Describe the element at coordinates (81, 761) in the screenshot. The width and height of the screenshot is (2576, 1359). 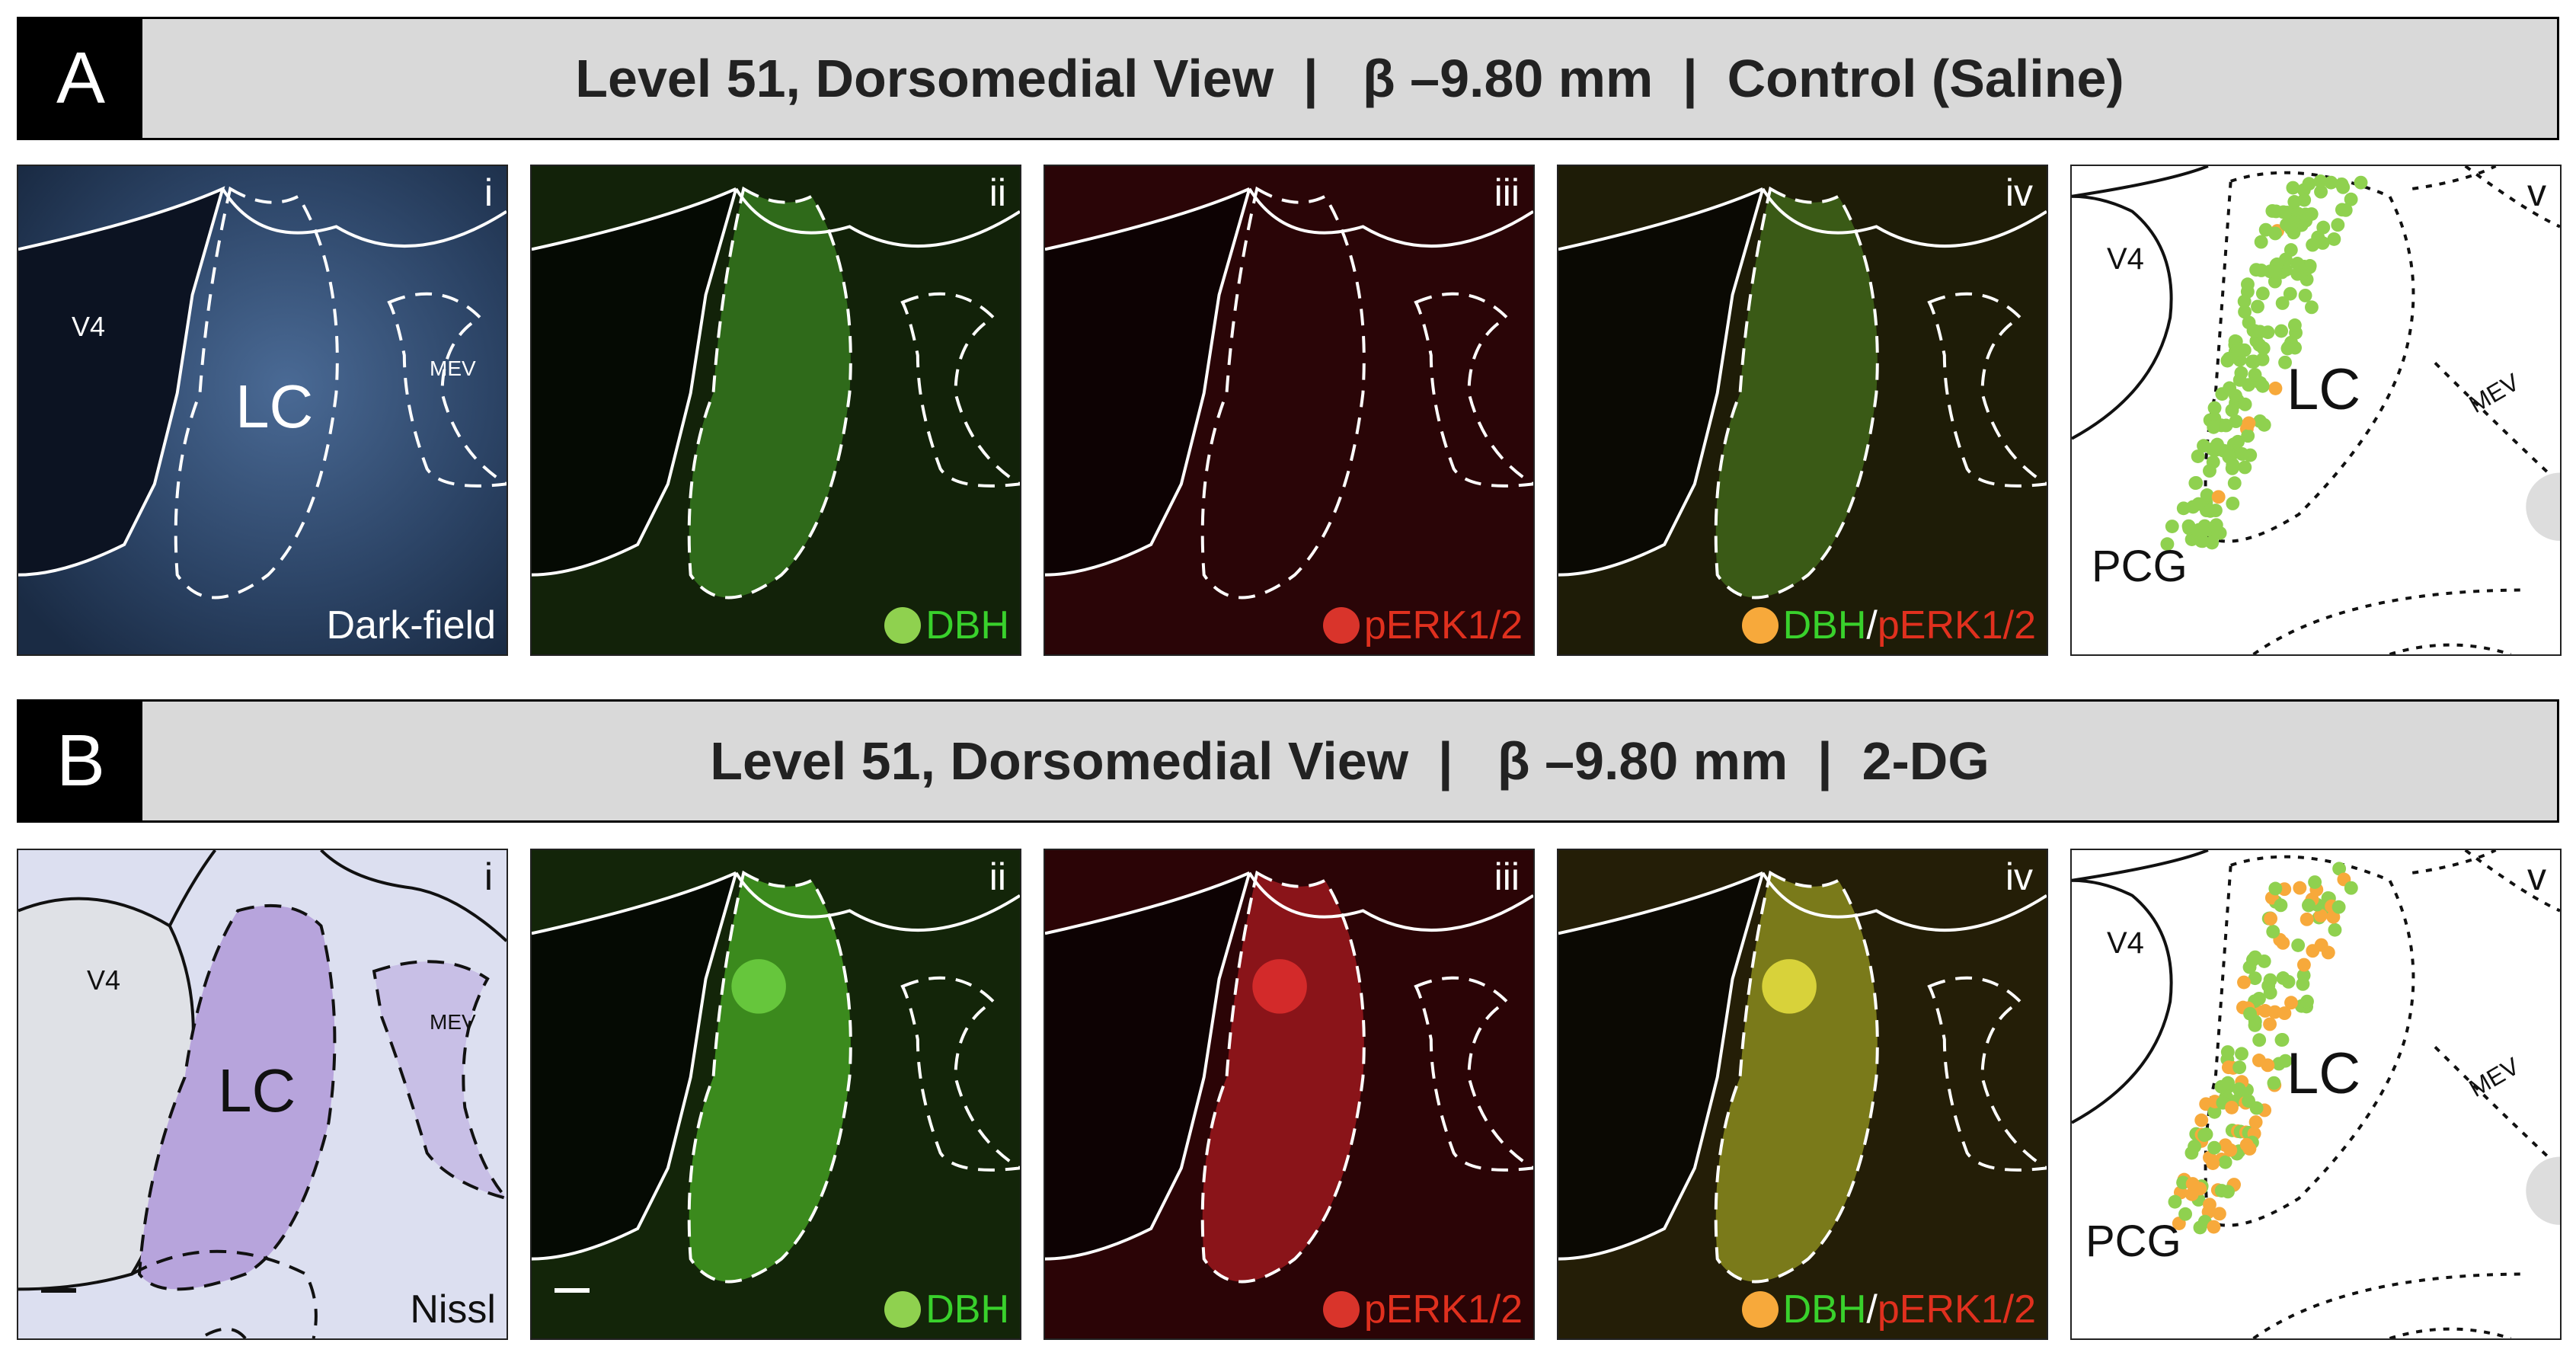
I see `row-b-letter: B` at that location.